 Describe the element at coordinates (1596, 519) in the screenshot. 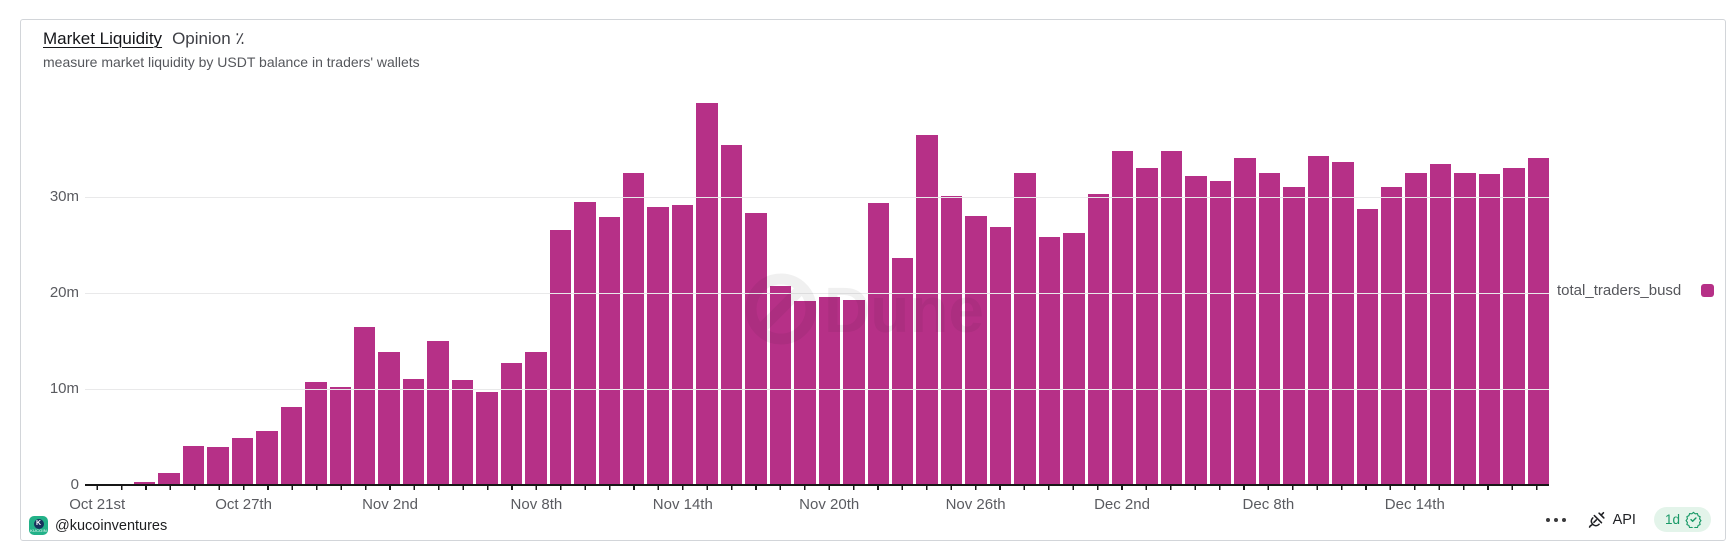

I see `api-plug-icon` at that location.